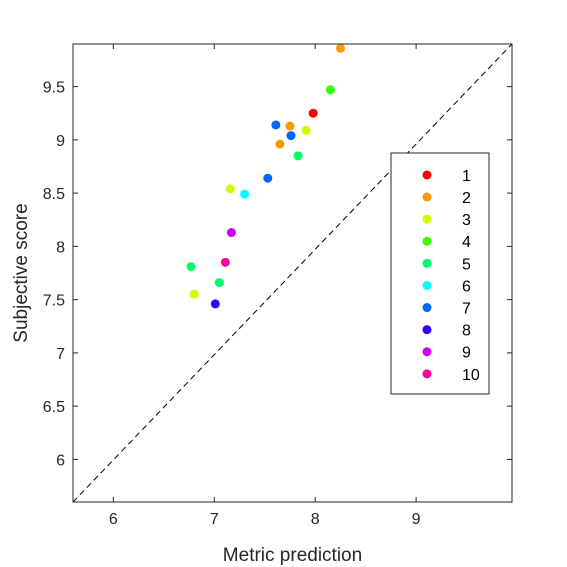 Image resolution: width=567 pixels, height=567 pixels. What do you see at coordinates (214, 519) in the screenshot?
I see `x-tick-label: 7` at bounding box center [214, 519].